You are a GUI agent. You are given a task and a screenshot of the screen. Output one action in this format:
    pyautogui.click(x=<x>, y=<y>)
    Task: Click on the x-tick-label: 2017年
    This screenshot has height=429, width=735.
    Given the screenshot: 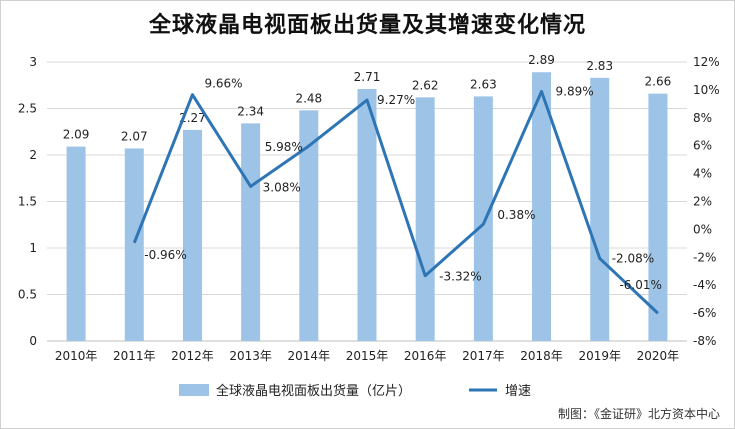 What is the action you would take?
    pyautogui.click(x=483, y=356)
    